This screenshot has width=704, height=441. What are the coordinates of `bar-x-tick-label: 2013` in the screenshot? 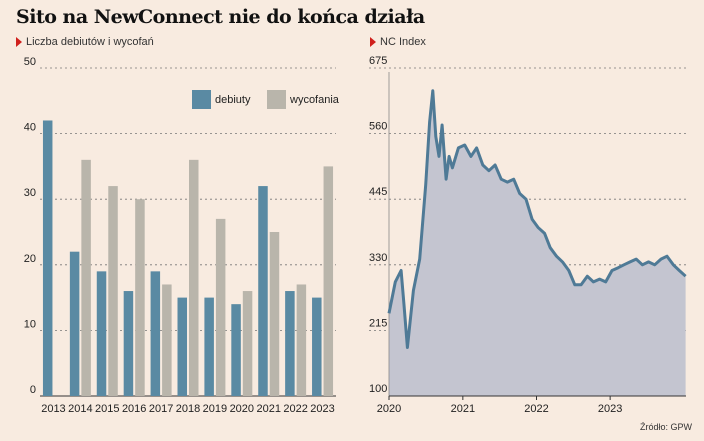 It's located at (53, 409).